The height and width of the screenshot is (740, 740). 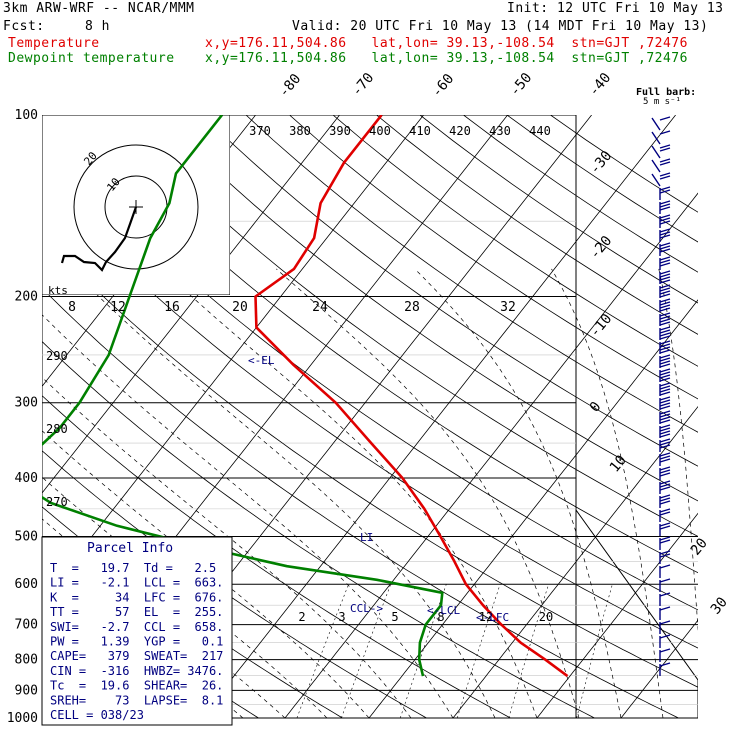 I want to click on plot-frame-extension, so click(x=636, y=416).